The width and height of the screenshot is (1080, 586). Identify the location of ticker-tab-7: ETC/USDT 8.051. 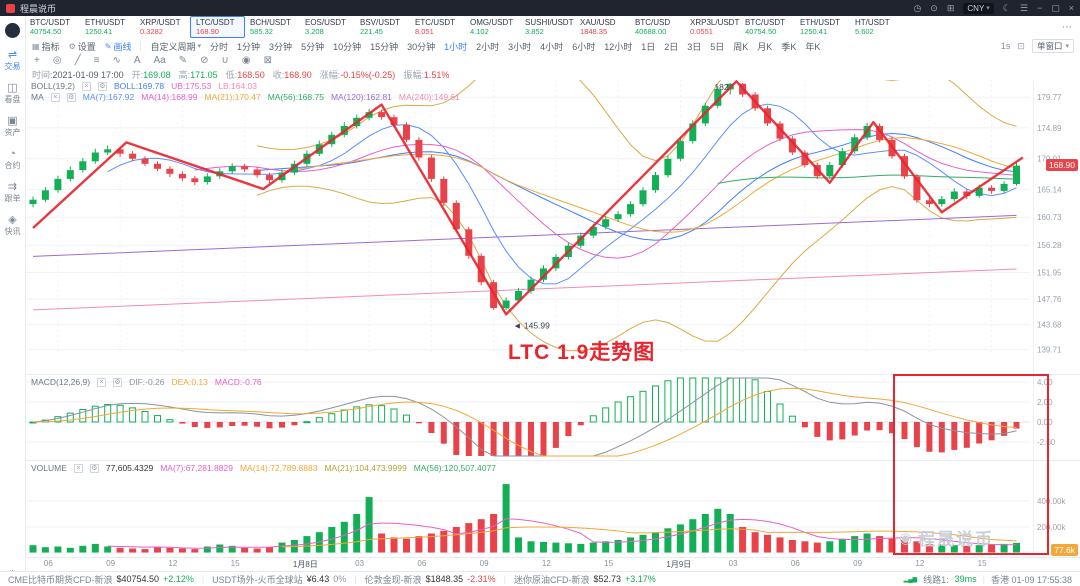
(437, 27).